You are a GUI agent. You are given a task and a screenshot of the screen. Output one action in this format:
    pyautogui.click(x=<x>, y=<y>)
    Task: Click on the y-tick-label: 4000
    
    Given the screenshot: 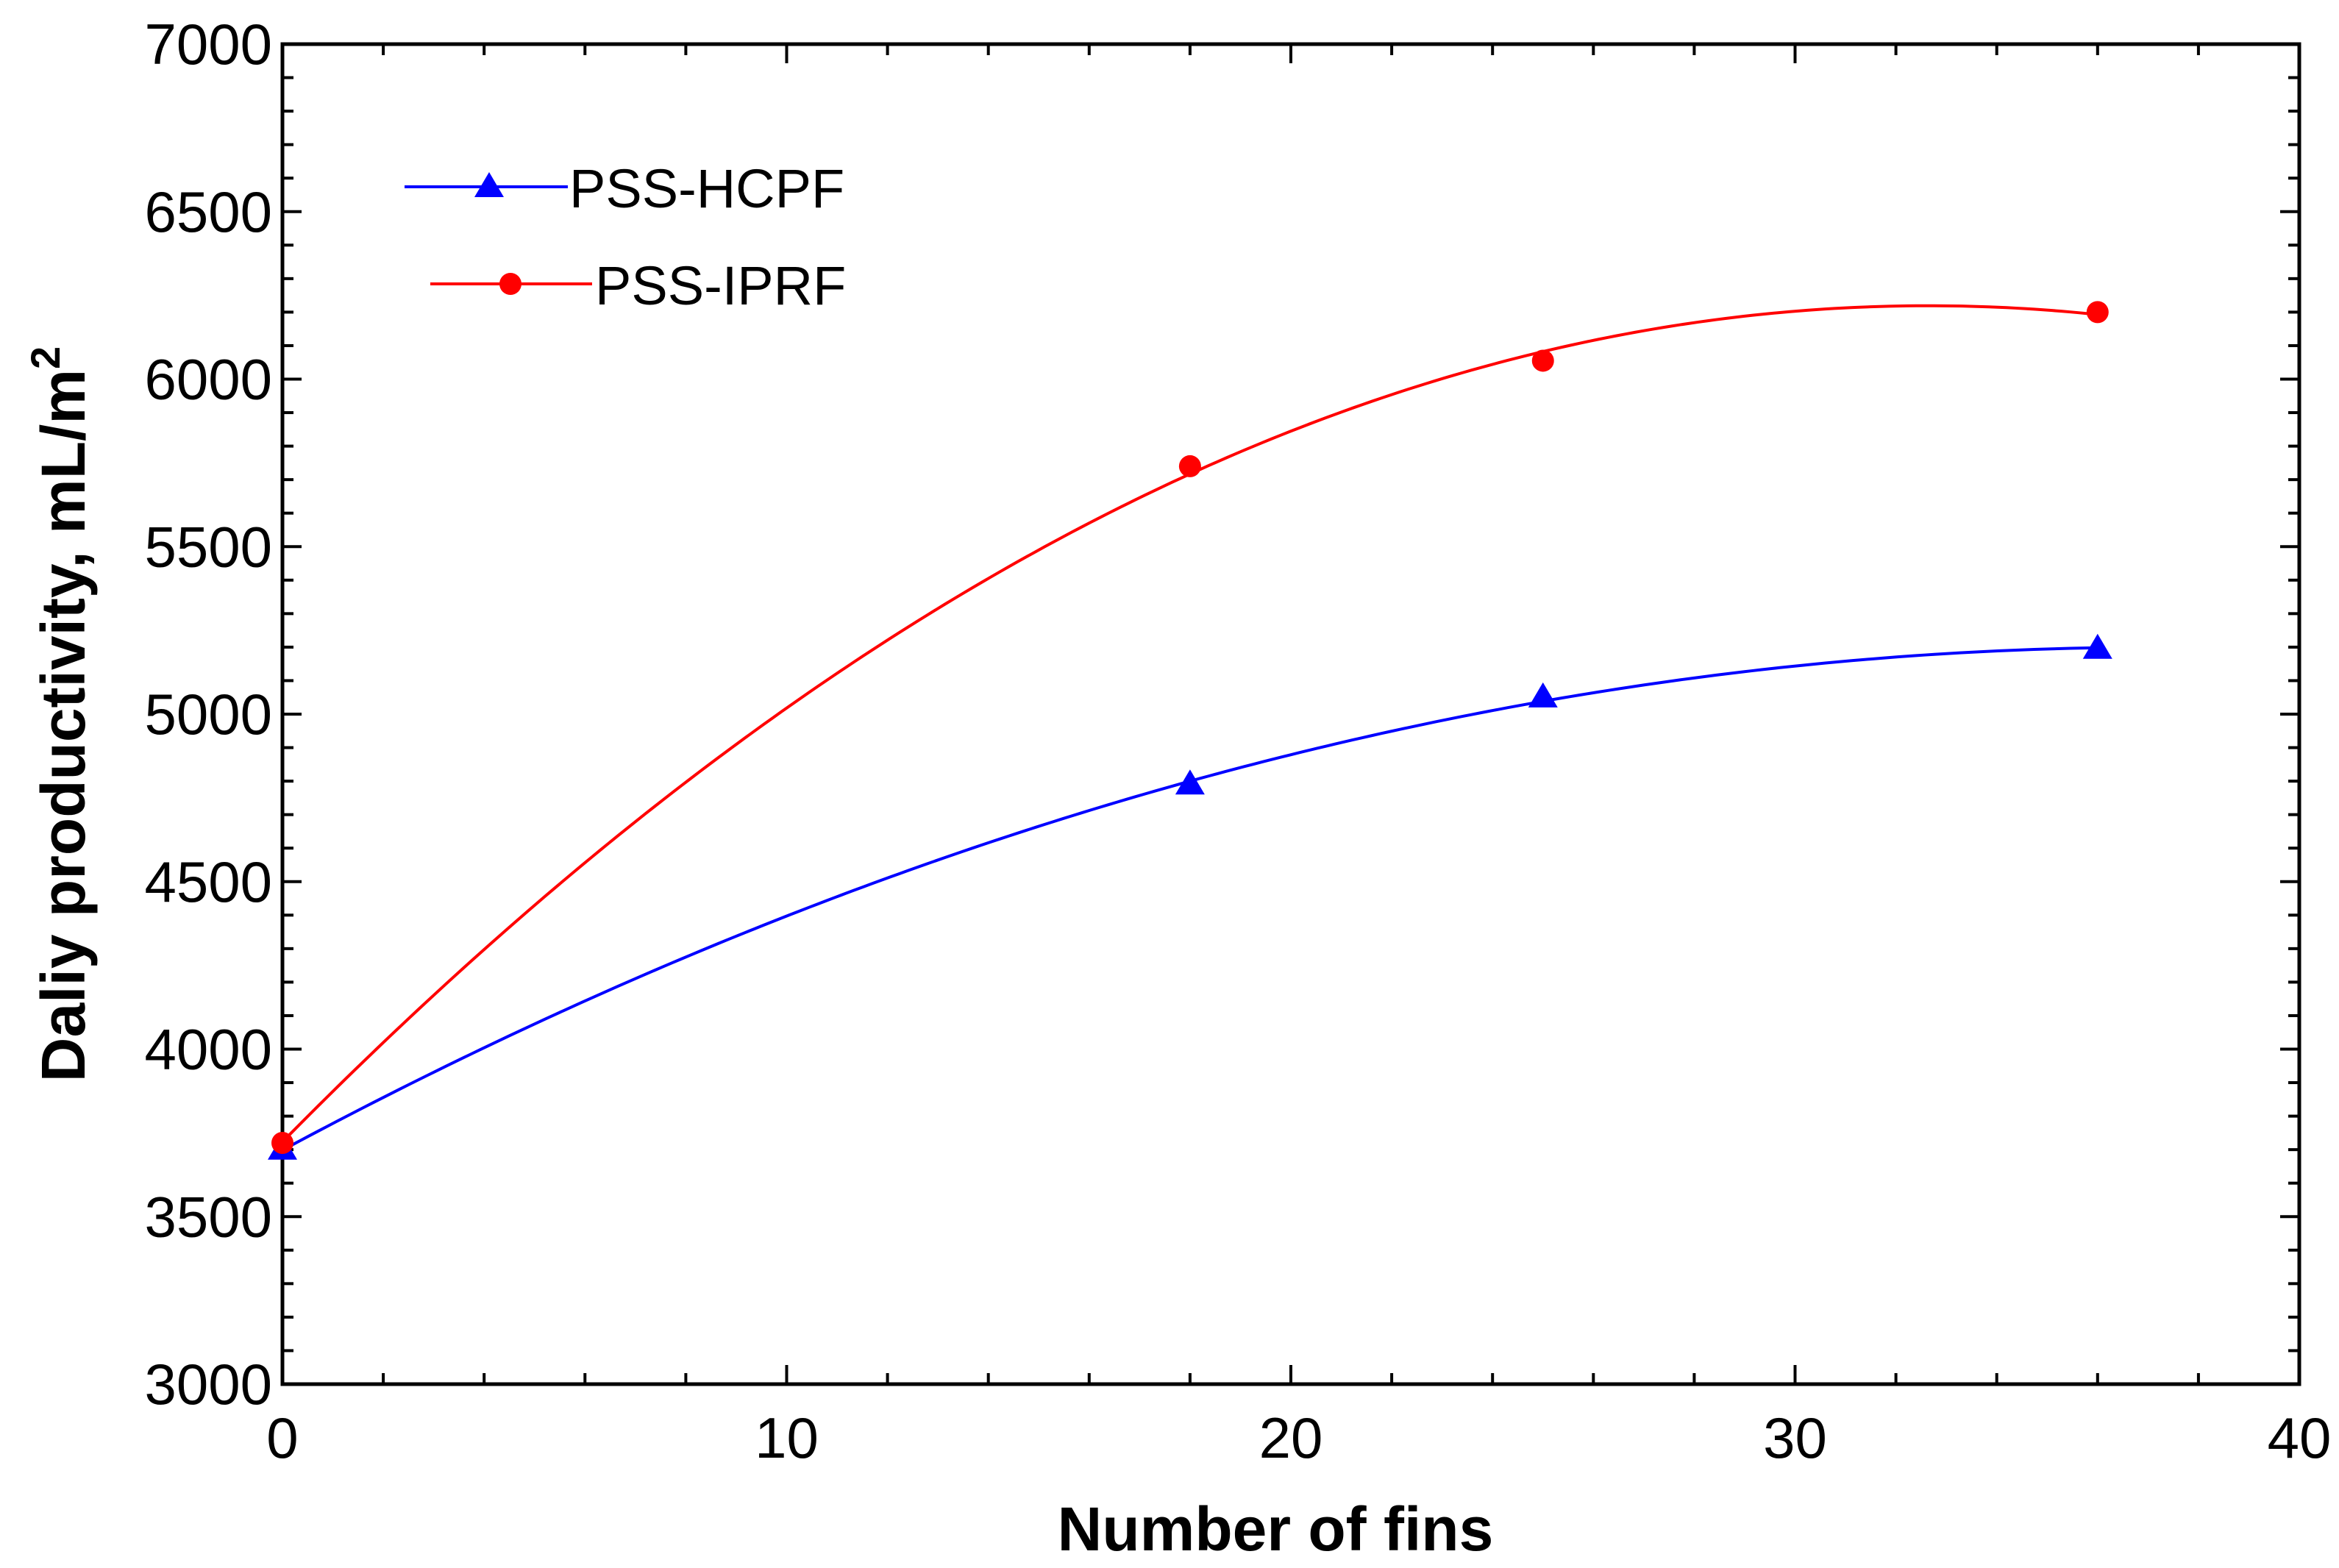 What is the action you would take?
    pyautogui.click(x=208, y=1049)
    